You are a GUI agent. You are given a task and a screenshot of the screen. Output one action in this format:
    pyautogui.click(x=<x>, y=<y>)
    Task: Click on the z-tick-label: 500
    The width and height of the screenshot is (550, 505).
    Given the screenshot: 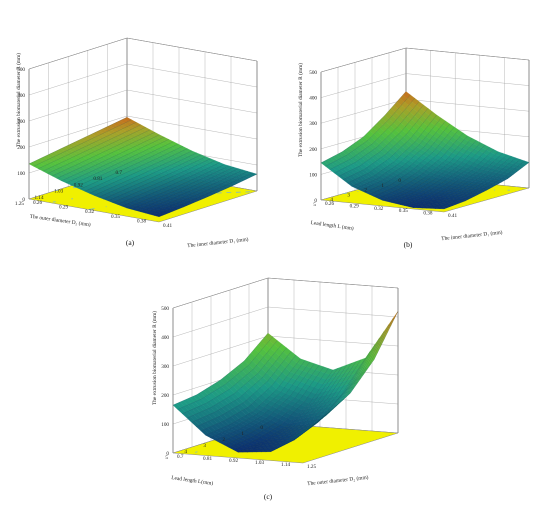 What is the action you would take?
    pyautogui.click(x=165, y=309)
    